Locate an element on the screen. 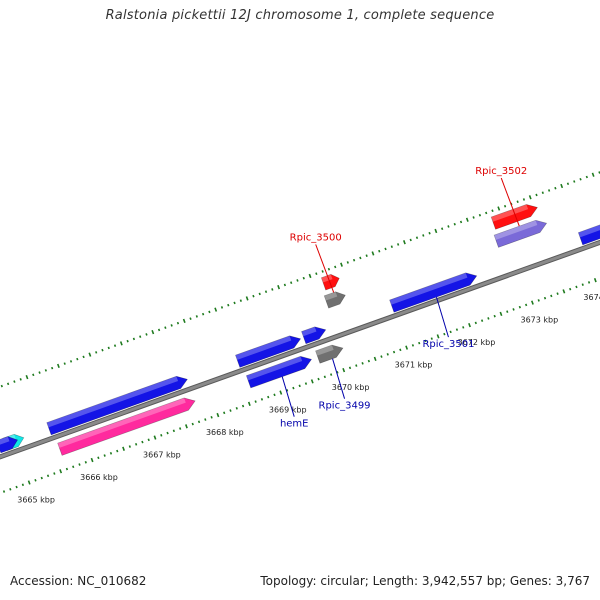 This screenshot has height=600, width=600. gene-blue-long is located at coordinates (117, 405).